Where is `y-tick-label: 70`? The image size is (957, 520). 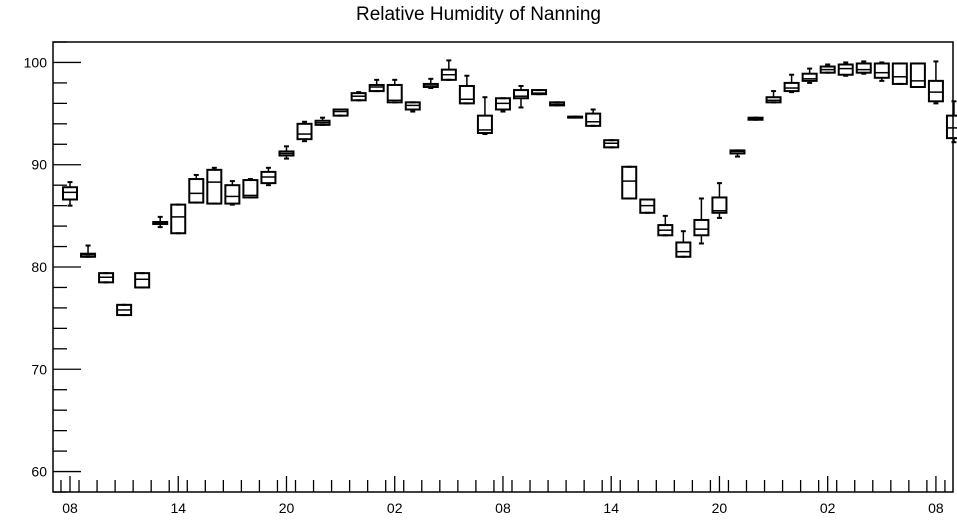 y-tick-label: 70 is located at coordinates (39, 369).